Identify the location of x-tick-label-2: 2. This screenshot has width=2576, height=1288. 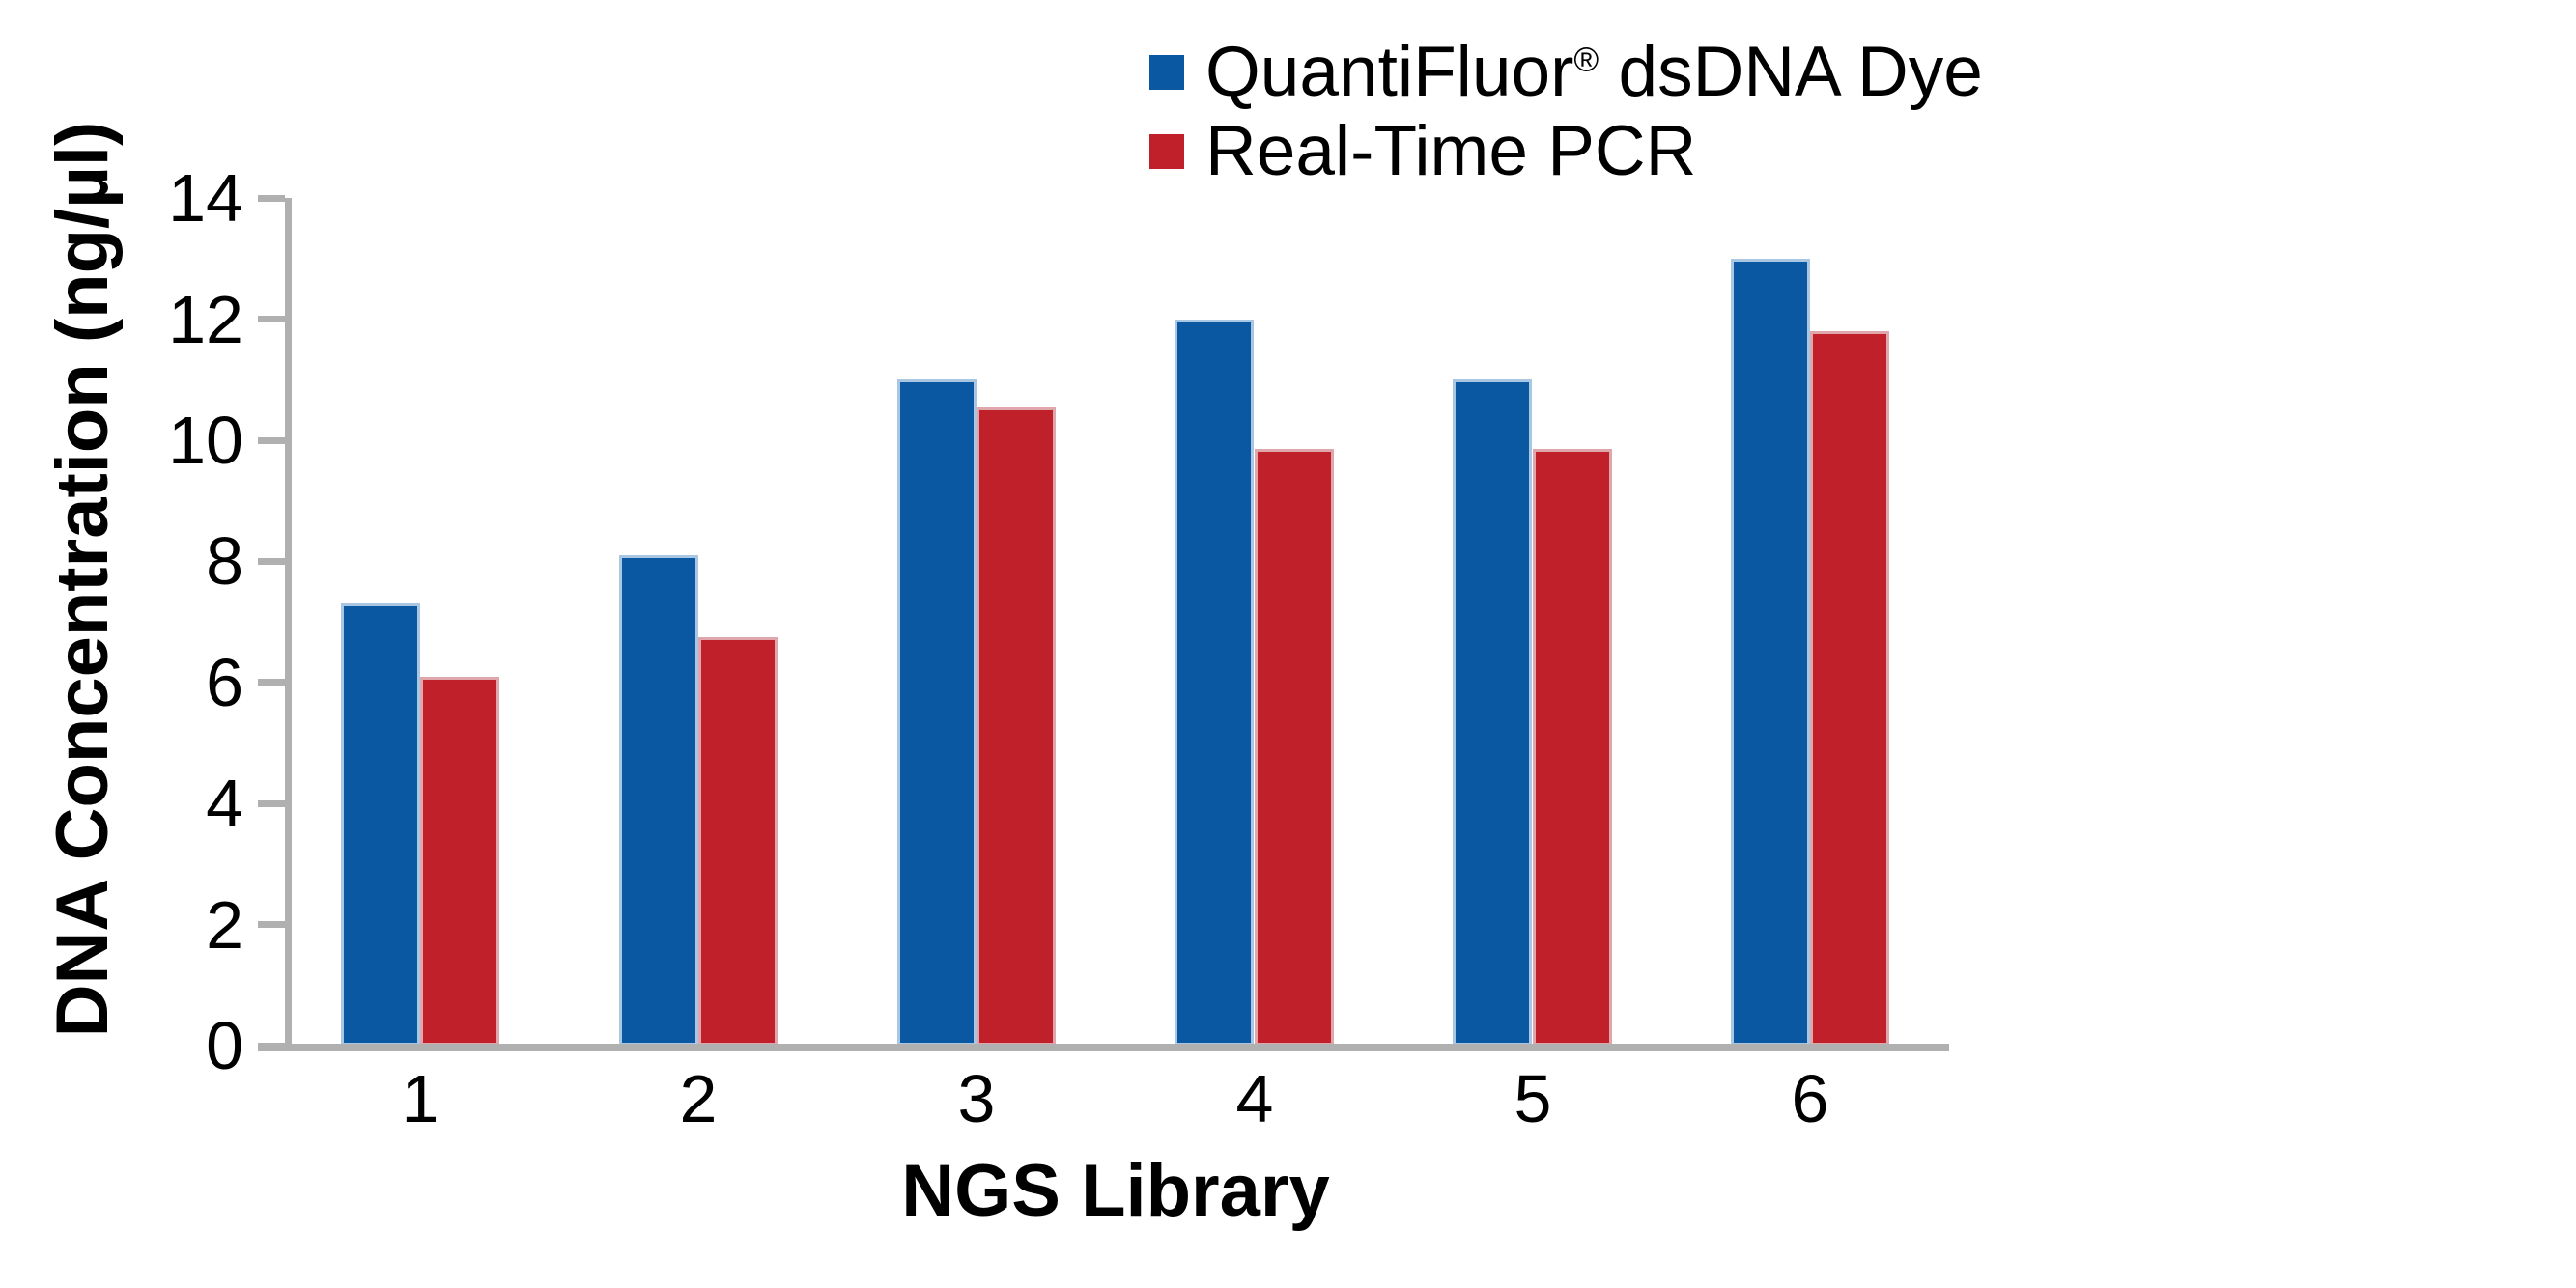
(698, 1098).